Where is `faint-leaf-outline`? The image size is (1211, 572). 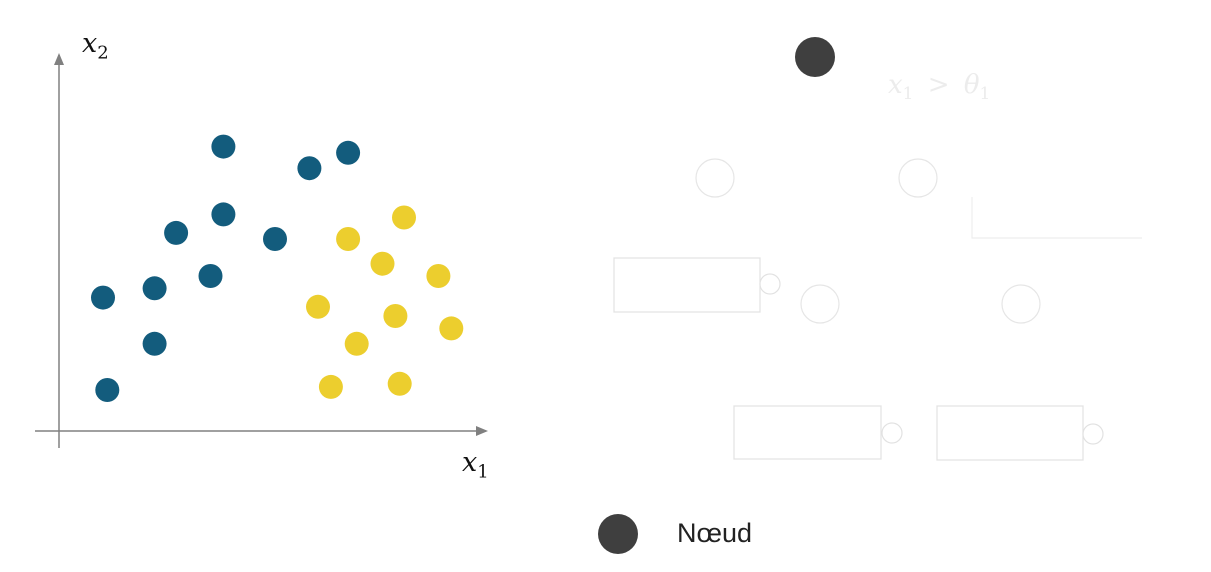
faint-leaf-outline is located at coordinates (1056, 218).